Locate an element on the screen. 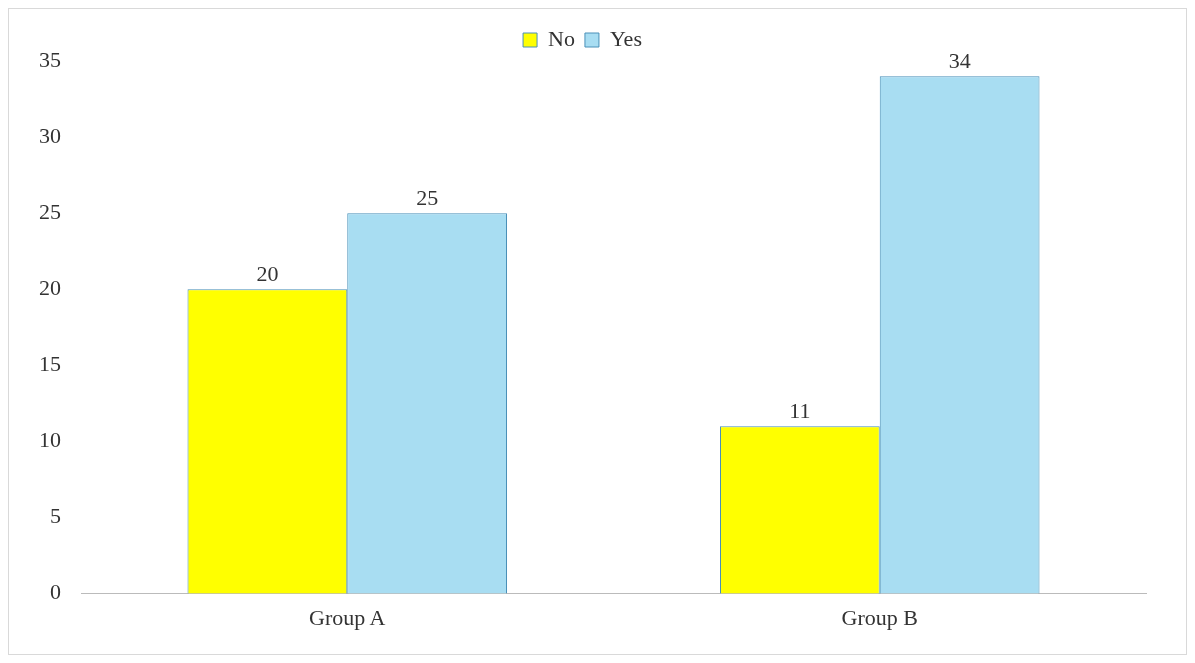 The height and width of the screenshot is (663, 1195). data-label: 25 is located at coordinates (427, 197).